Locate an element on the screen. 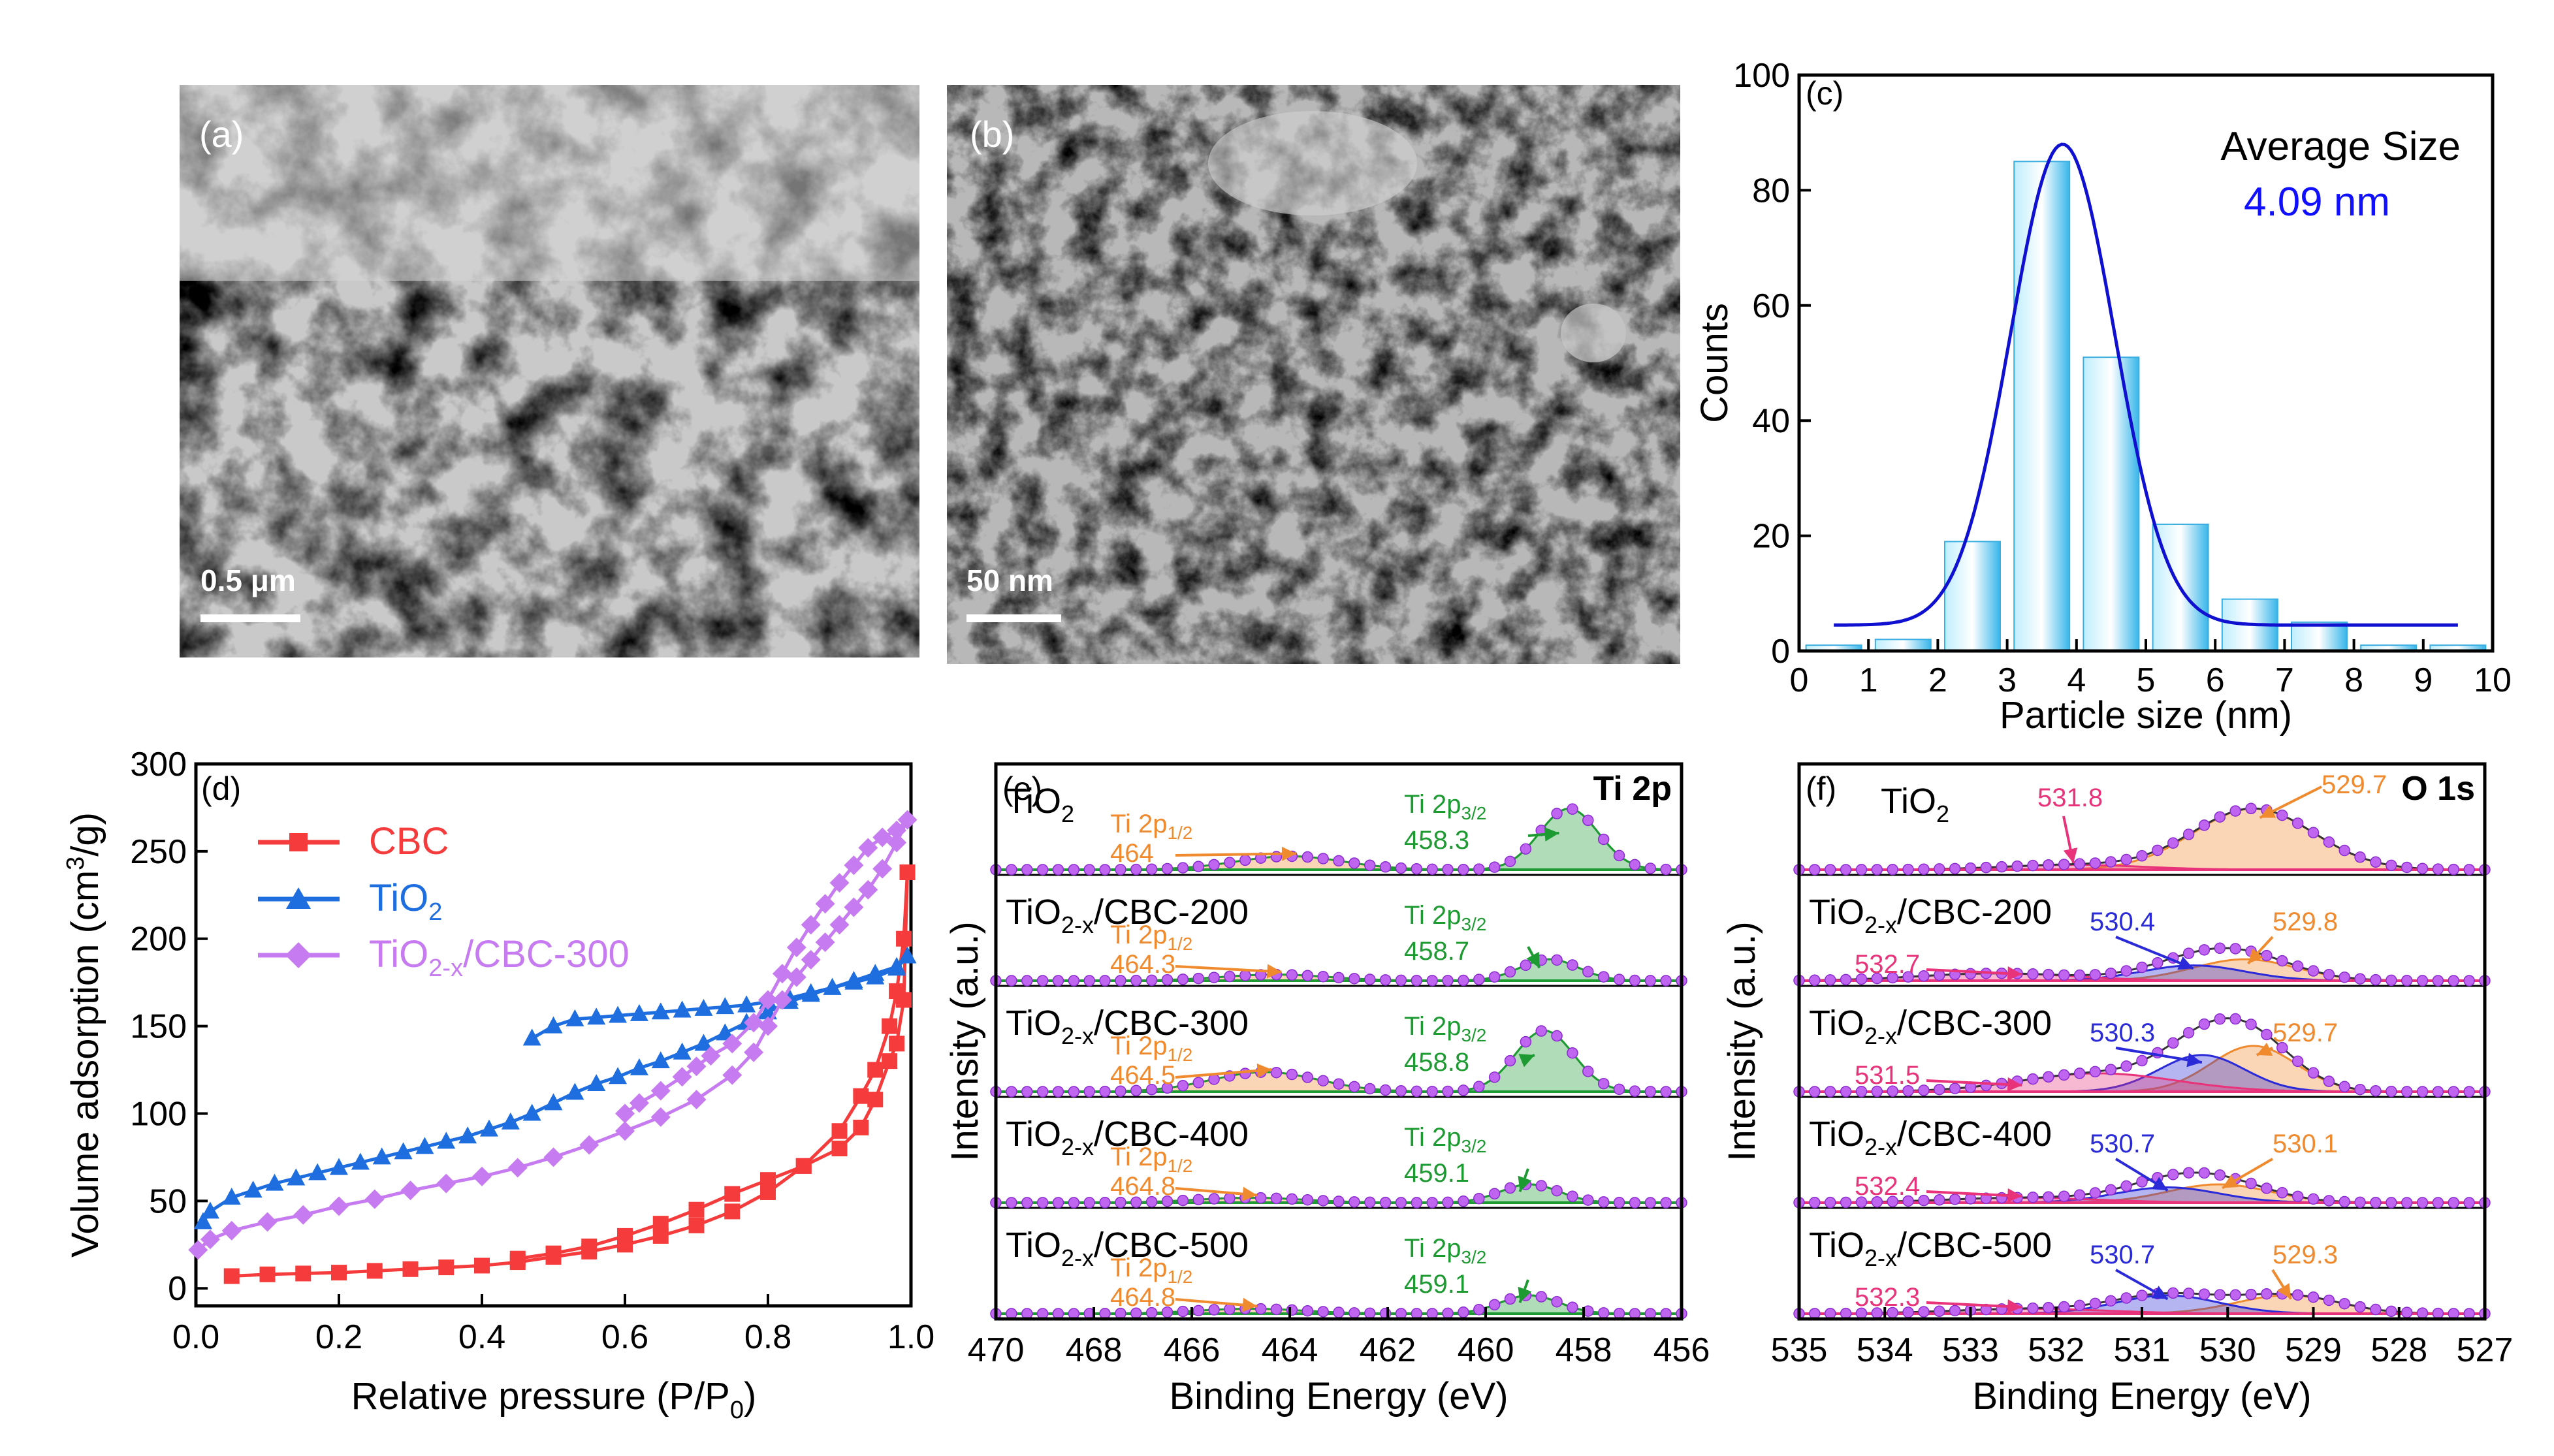 This screenshot has width=2554, height=1456. ti2p32-prefix: Ti 2p is located at coordinates (1432, 1138).